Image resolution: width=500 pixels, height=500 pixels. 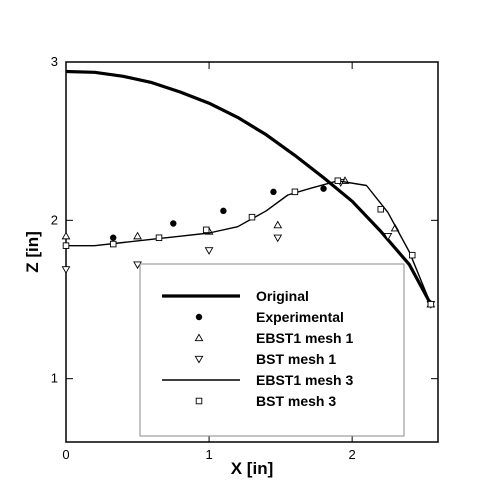 I want to click on legend-label: BST mesh 1, so click(x=296, y=359).